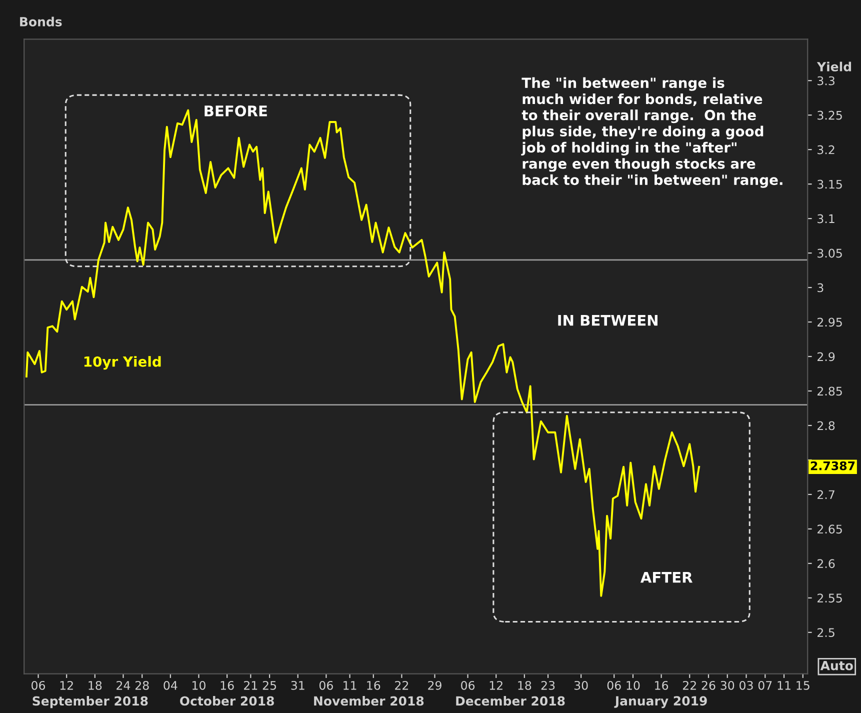 The image size is (861, 713). What do you see at coordinates (765, 685) in the screenshot?
I see `x-tick-label: 07` at bounding box center [765, 685].